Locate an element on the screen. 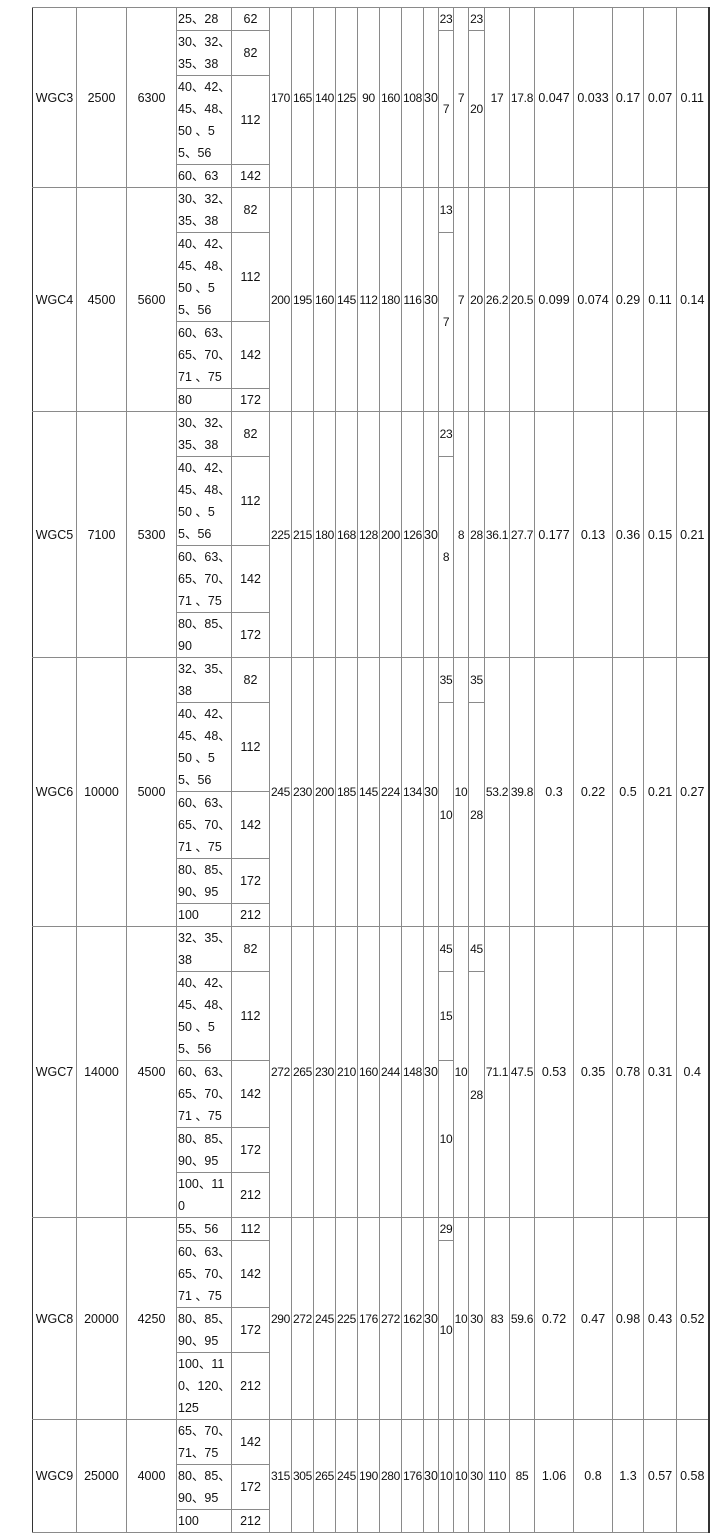  spec-value-cell: 20.5 is located at coordinates (522, 299).